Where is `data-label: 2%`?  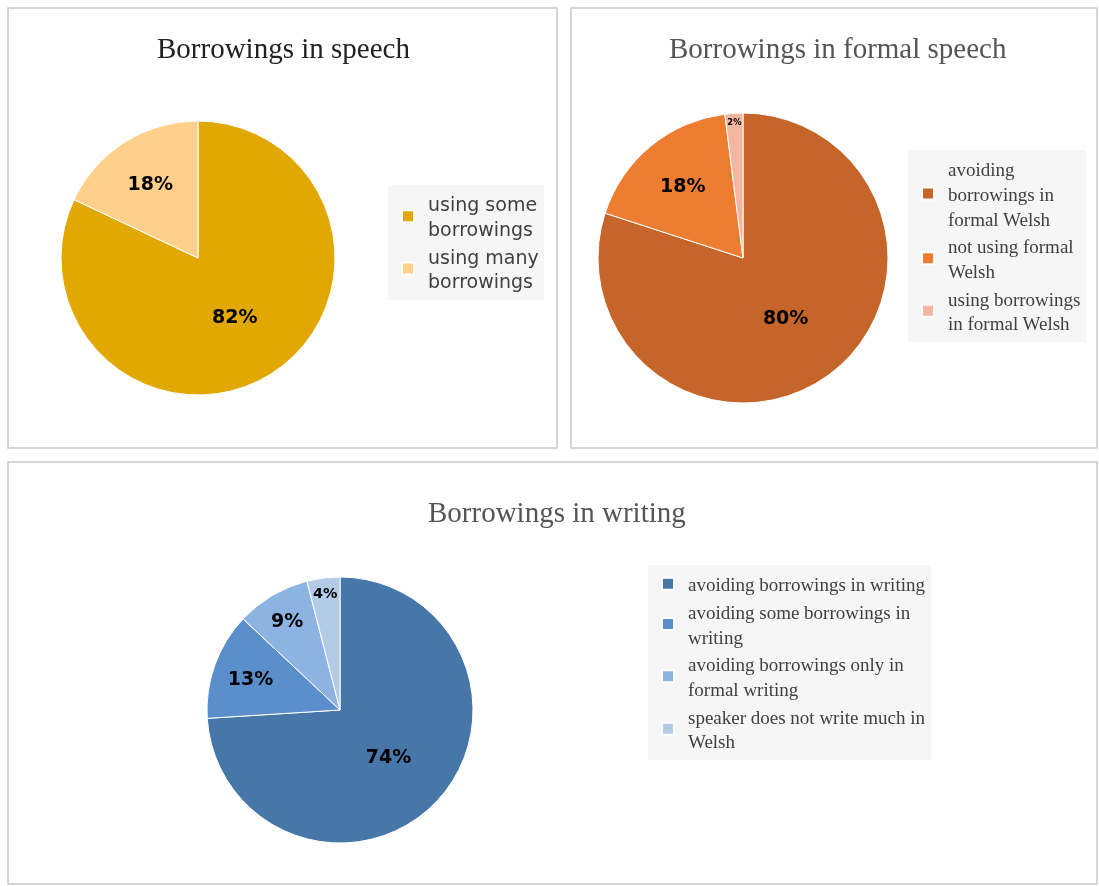
data-label: 2% is located at coordinates (735, 121).